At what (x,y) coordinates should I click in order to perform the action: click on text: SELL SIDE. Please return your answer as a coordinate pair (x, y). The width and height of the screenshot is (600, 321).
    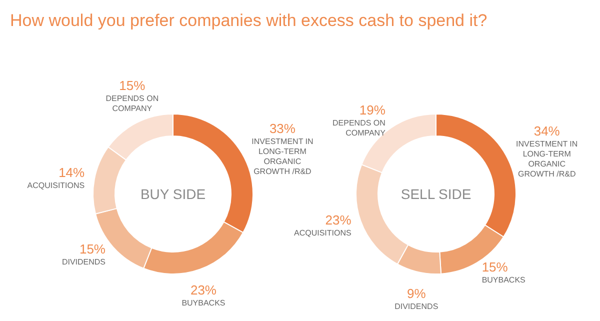
    Looking at the image, I should click on (436, 194).